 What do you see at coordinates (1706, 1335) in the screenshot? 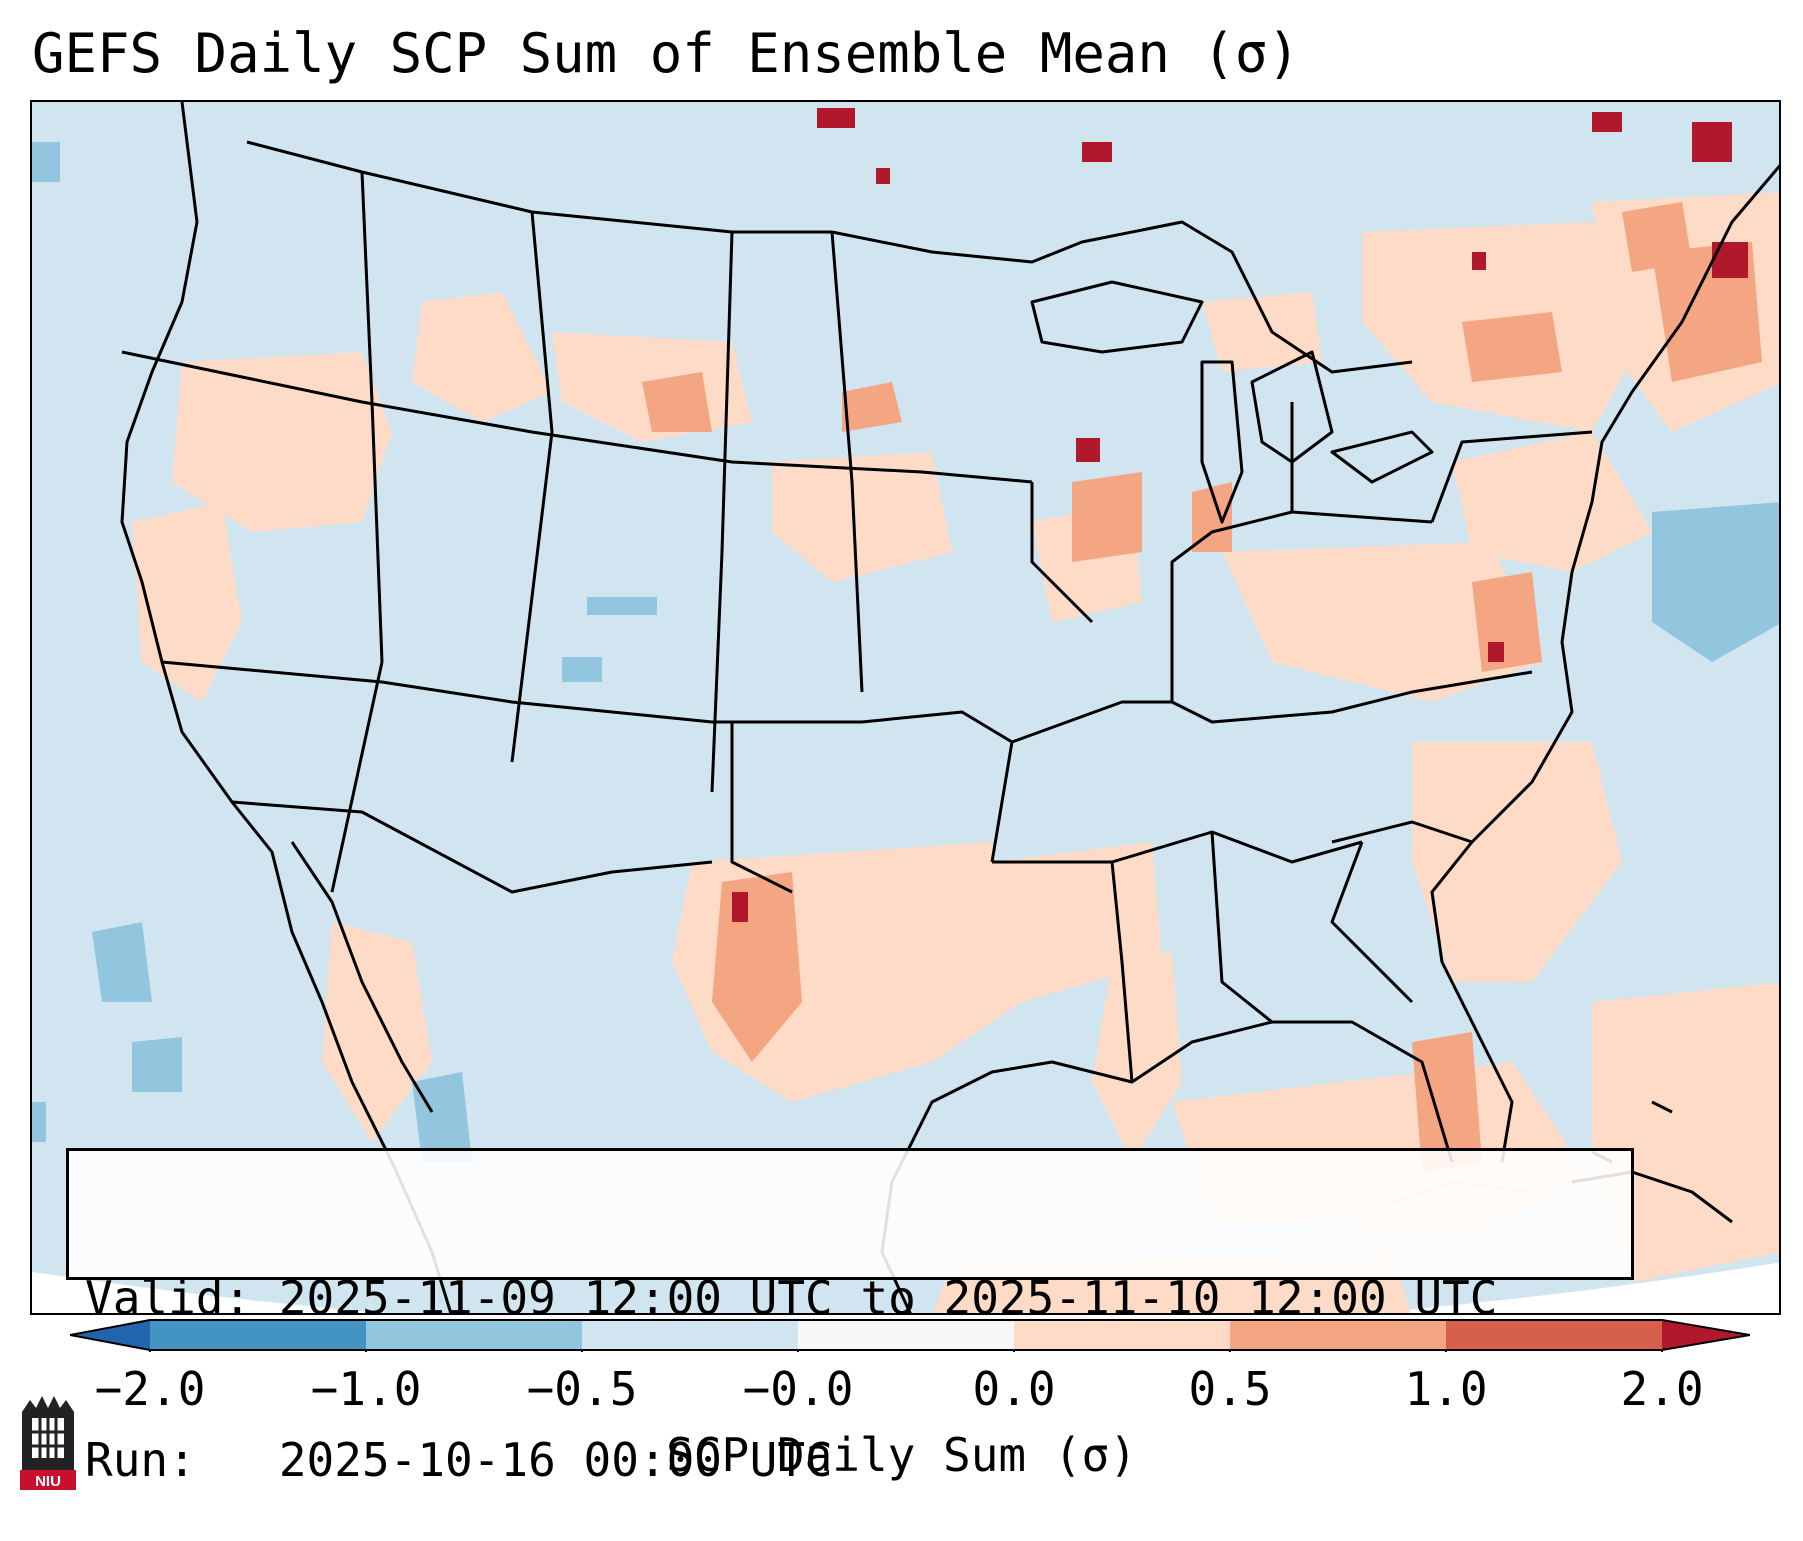
I see `colorbar-extend-high` at bounding box center [1706, 1335].